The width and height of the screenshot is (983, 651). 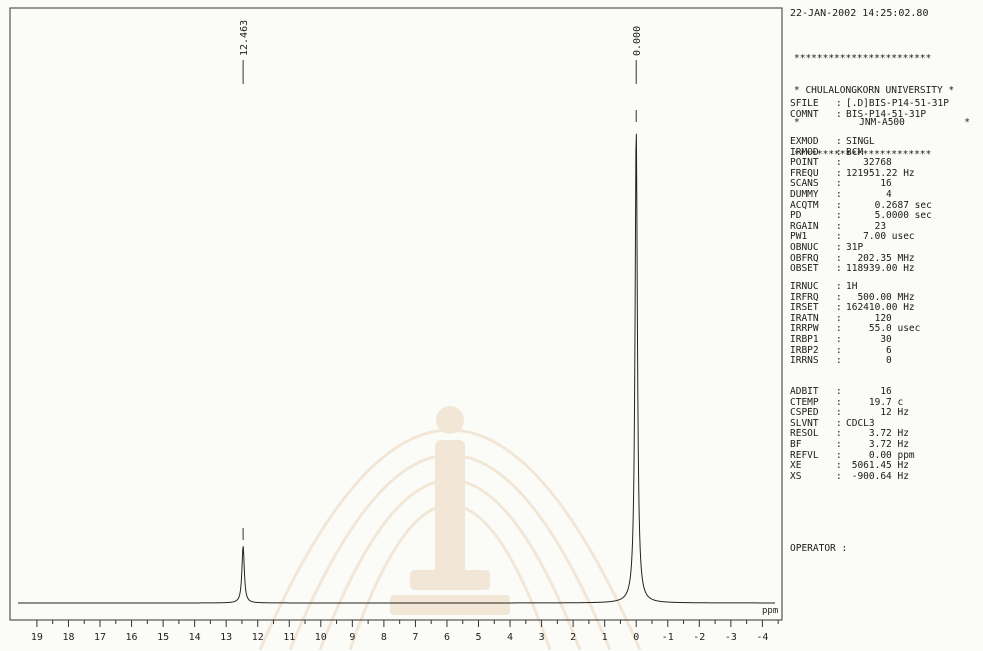 I want to click on param-key: XE, so click(x=796, y=466).